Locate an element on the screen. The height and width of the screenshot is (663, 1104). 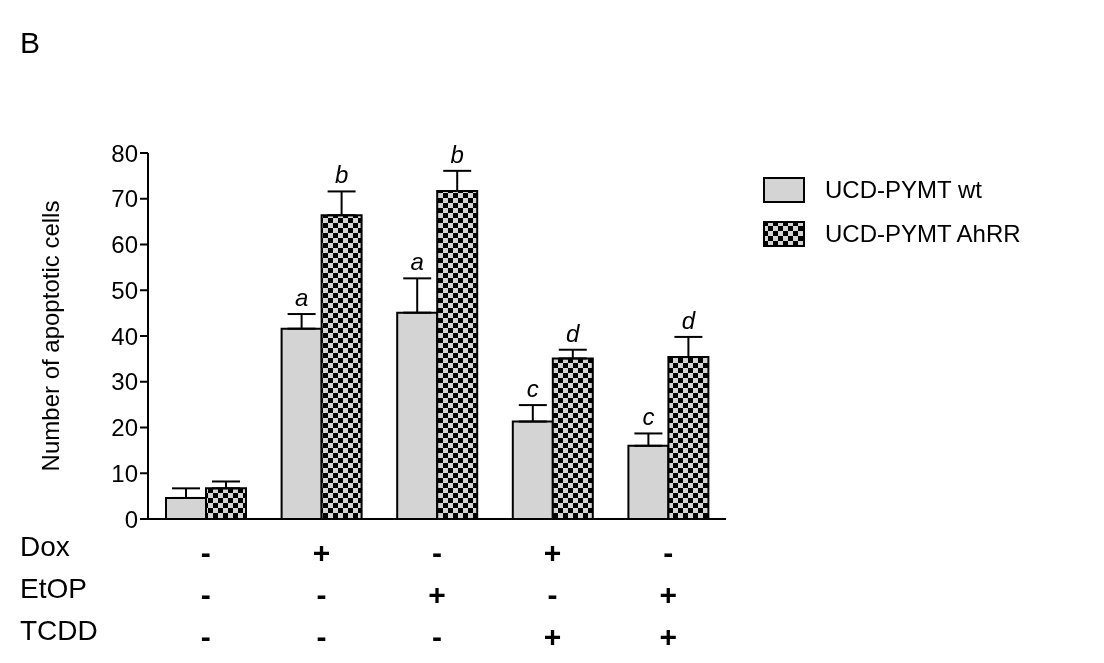
x-tick-label: - + + is located at coordinates (668, 594).